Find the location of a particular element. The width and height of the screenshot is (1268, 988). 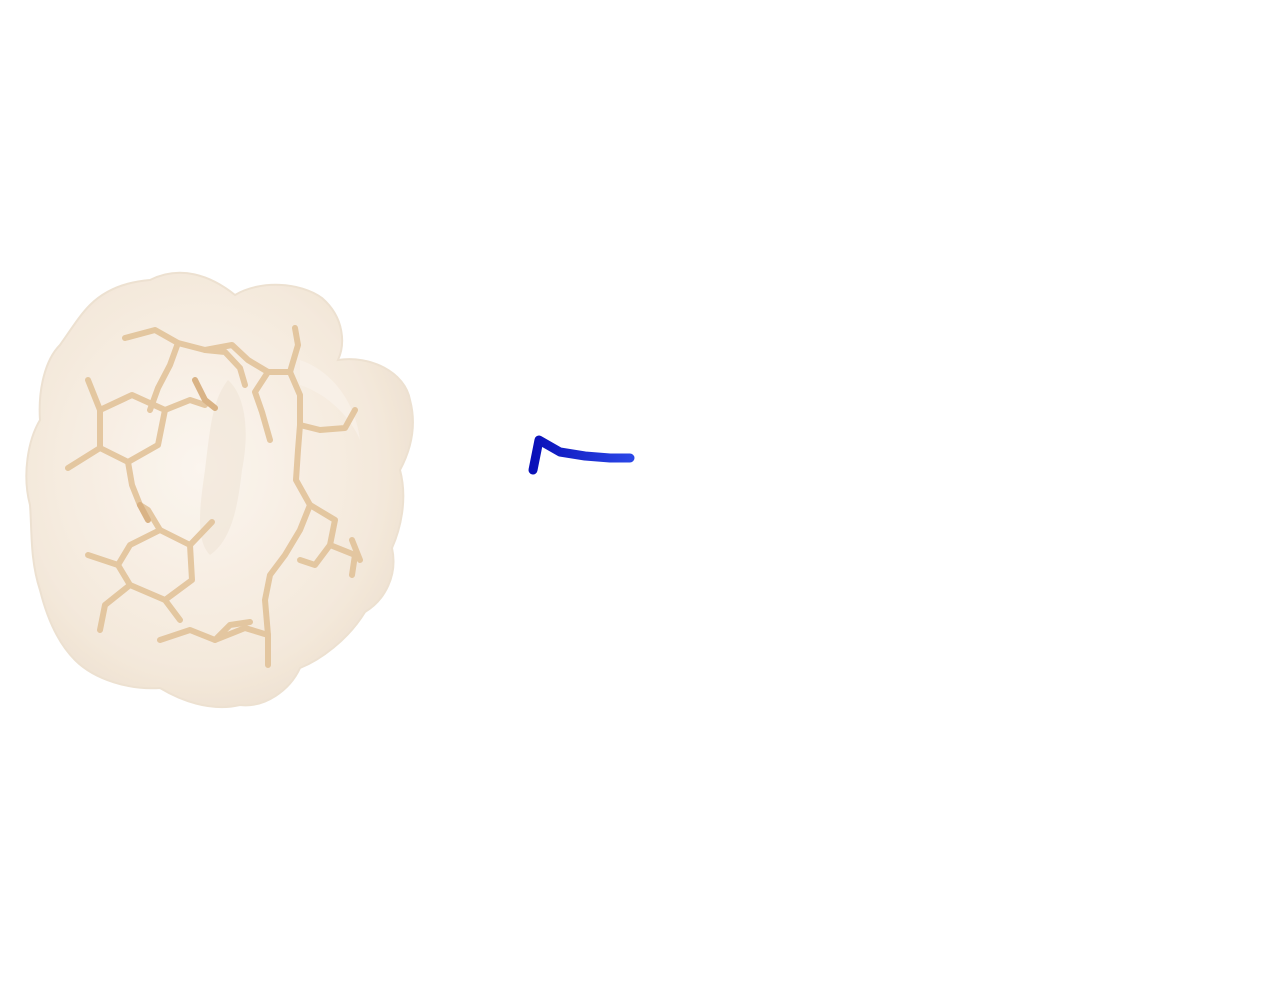

peptide-foreground-sticks is located at coordinates (177, 450).